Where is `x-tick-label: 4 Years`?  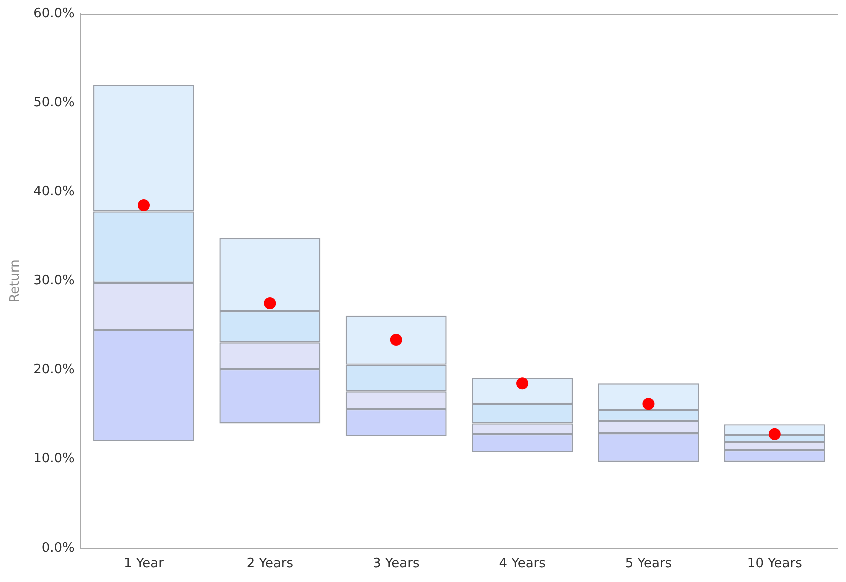 x-tick-label: 4 Years is located at coordinates (522, 564).